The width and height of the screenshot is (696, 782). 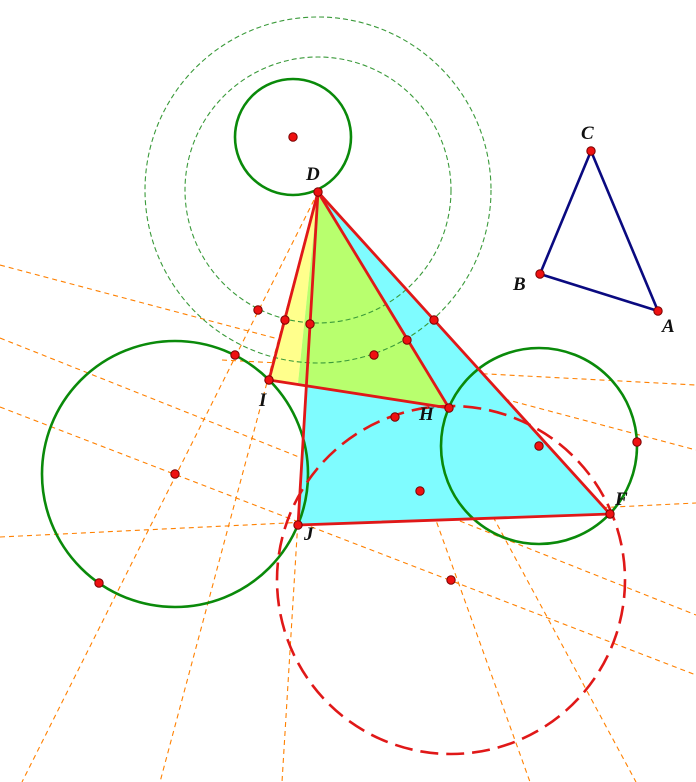 I want to click on triangle-abc, so click(x=599, y=231).